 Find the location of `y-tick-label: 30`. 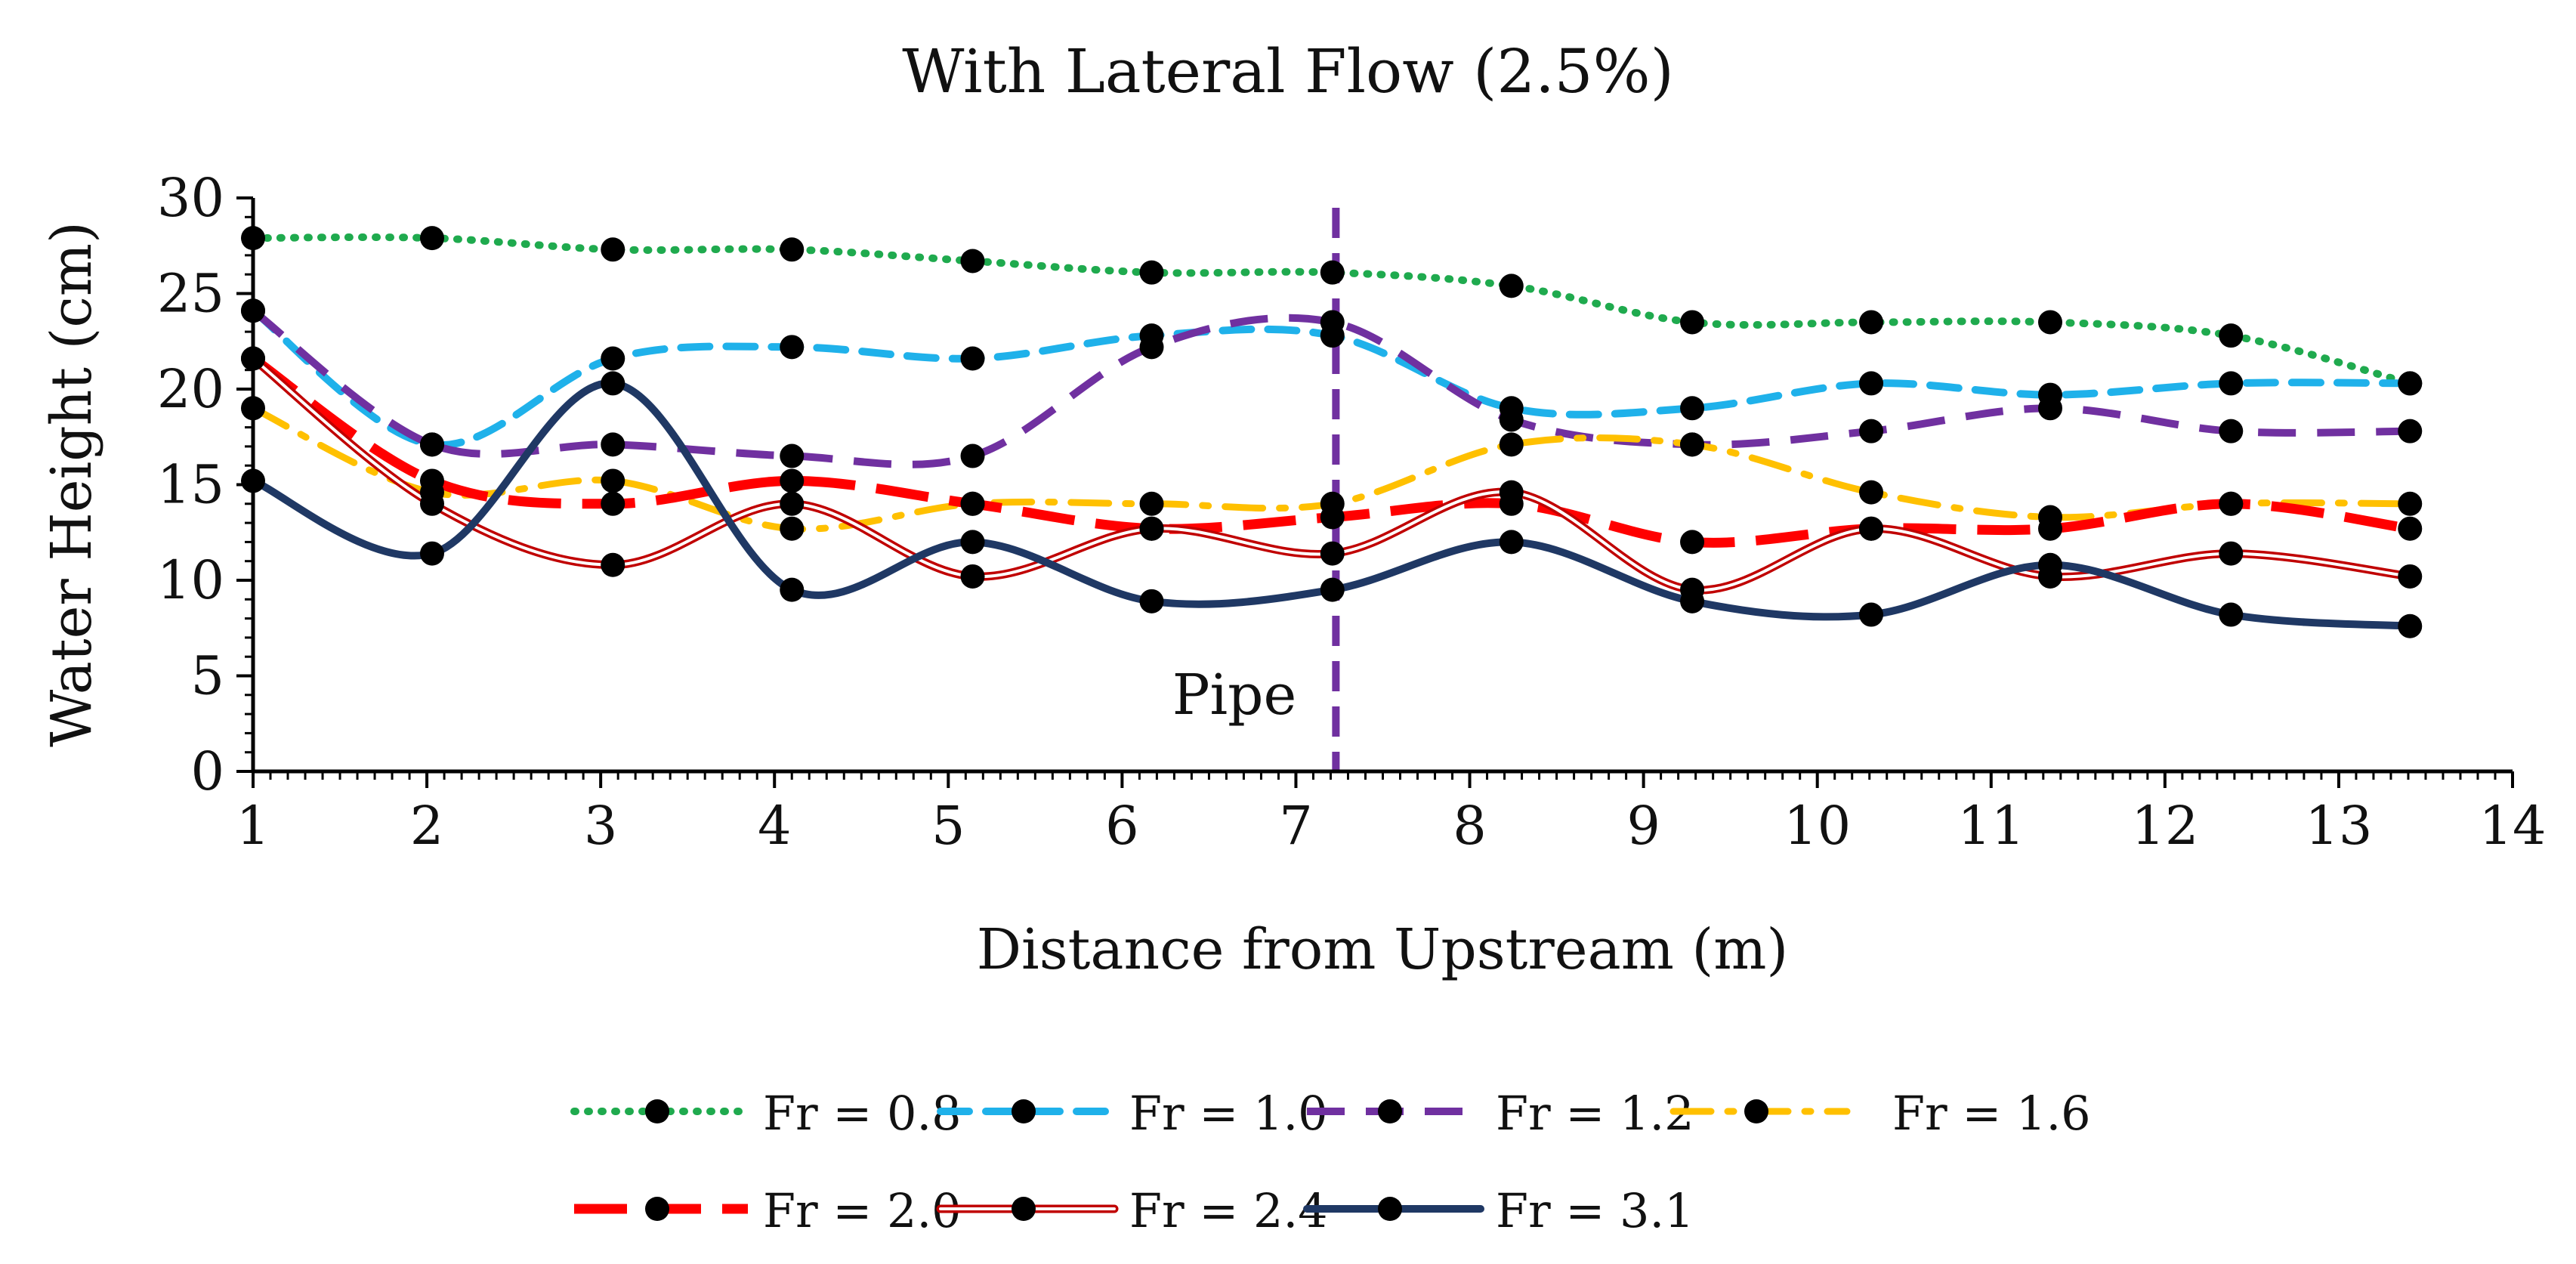

y-tick-label: 30 is located at coordinates (190, 198).